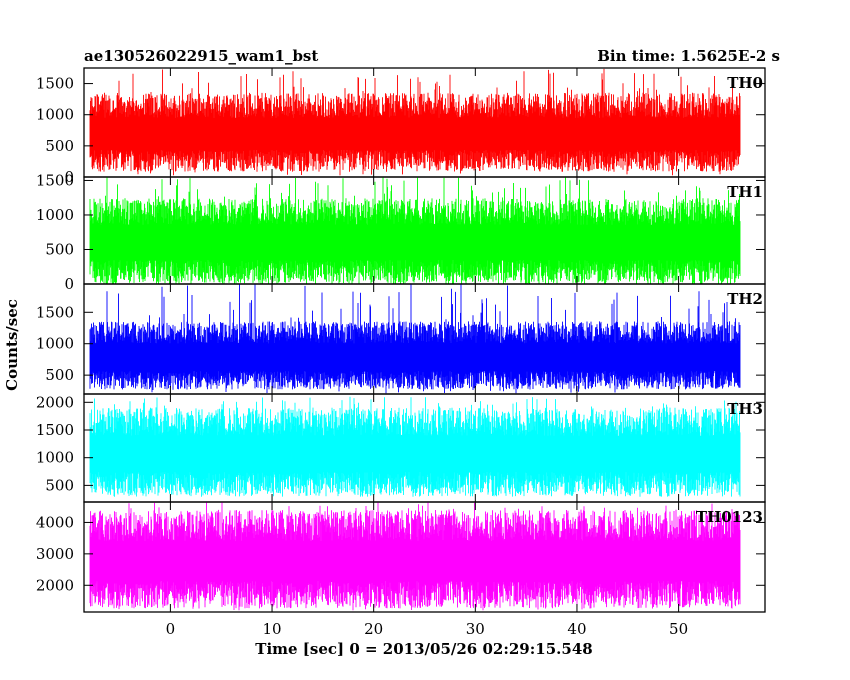 This screenshot has width=850, height=680. Describe the element at coordinates (415, 556) in the screenshot. I see `series-th0123-trace` at that location.